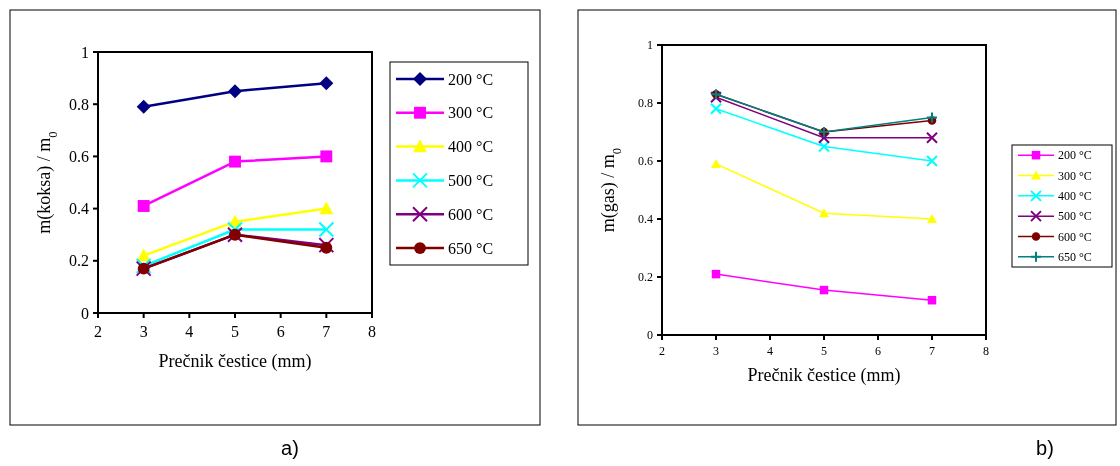  What do you see at coordinates (290, 448) in the screenshot?
I see `text: a)` at bounding box center [290, 448].